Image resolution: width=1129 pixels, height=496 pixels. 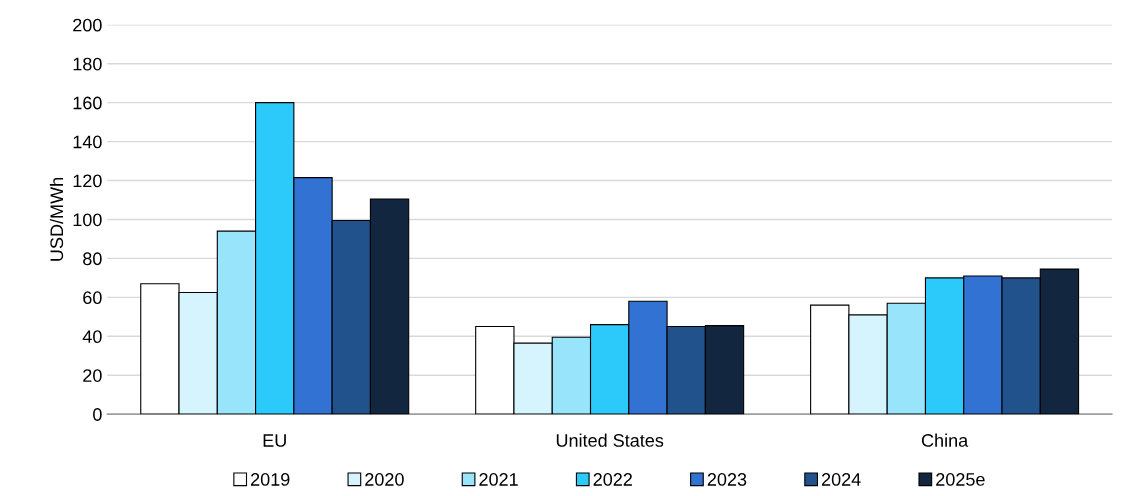 I want to click on y-tick-label: 120, so click(x=87, y=181).